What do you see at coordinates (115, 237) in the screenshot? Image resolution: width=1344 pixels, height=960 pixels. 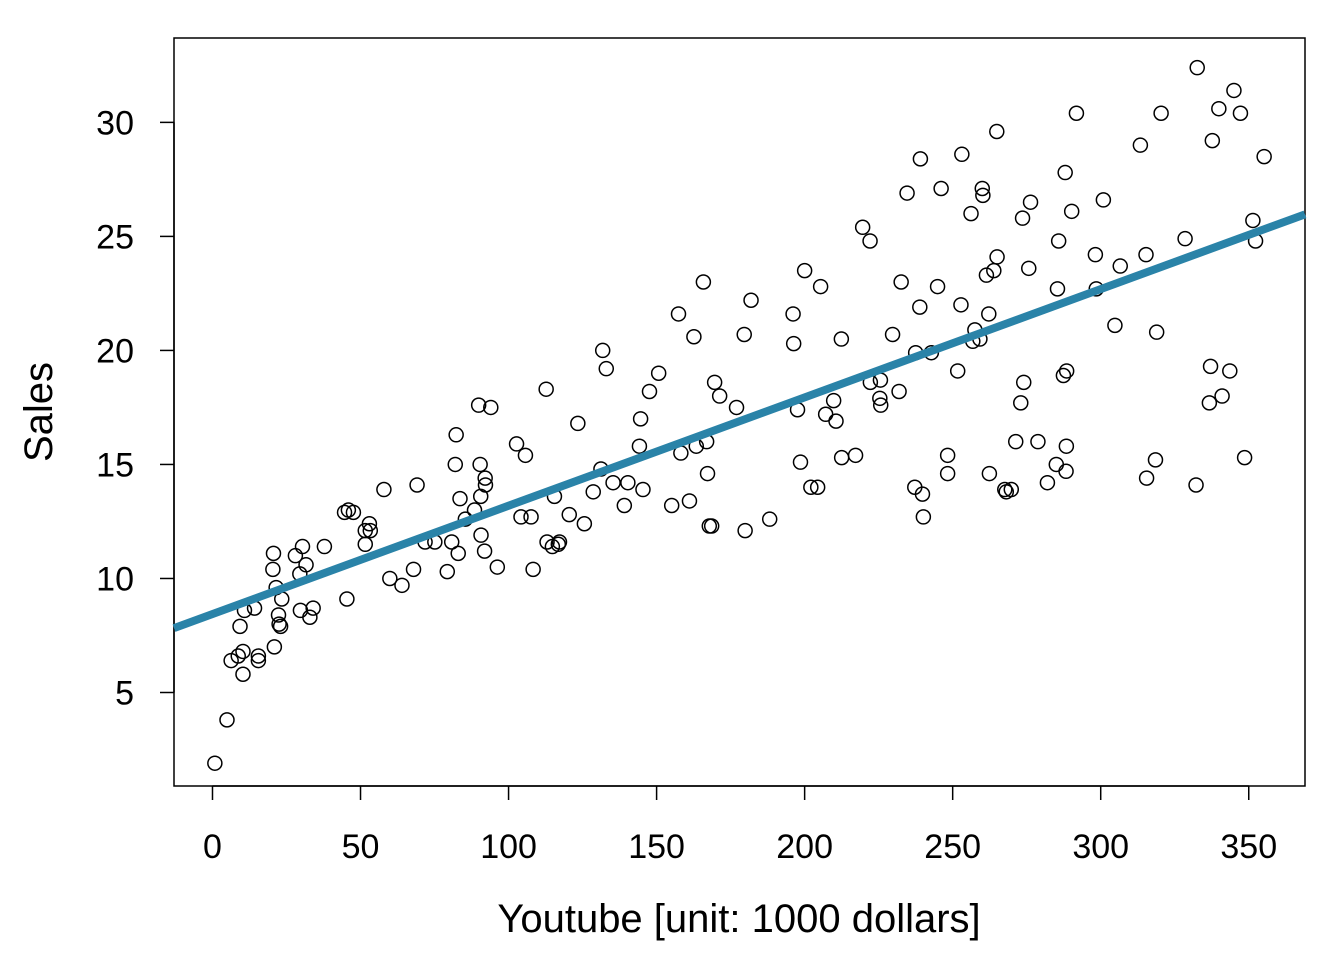 I see `y-tick-label: 25` at bounding box center [115, 237].